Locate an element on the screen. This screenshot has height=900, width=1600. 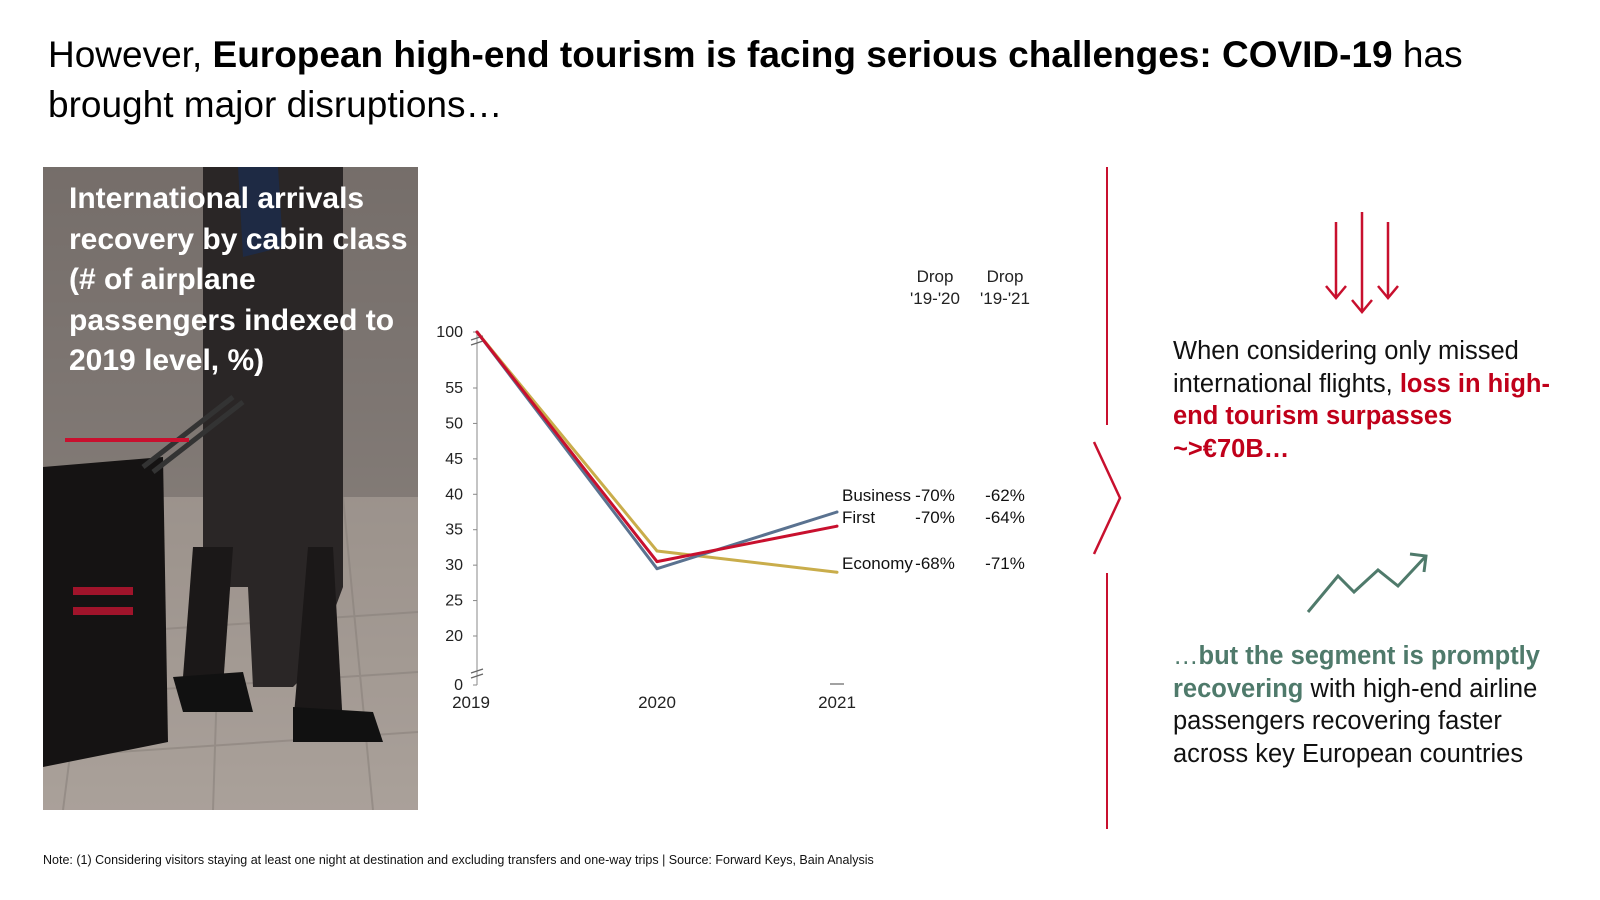
down-arrows-icon is located at coordinates (1362, 263).